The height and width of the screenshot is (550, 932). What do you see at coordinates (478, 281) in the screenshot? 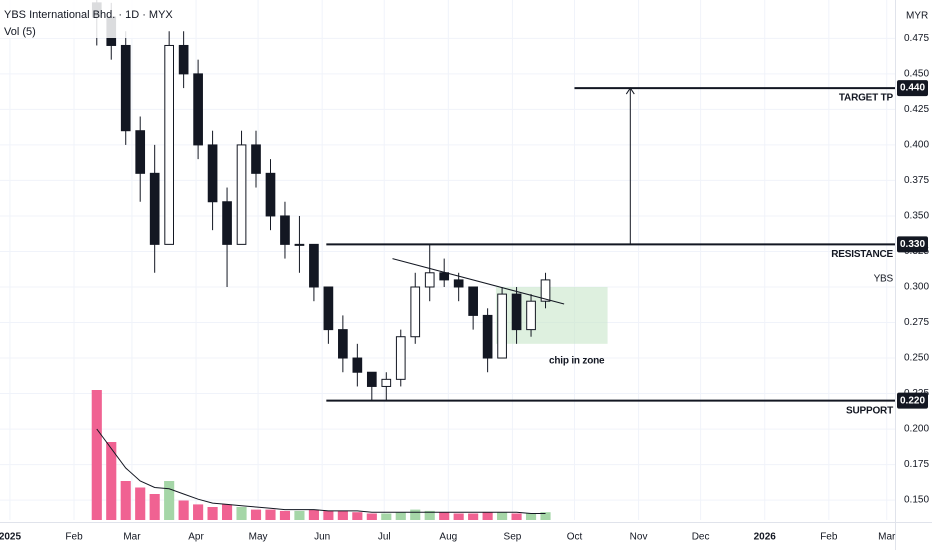
I see `trendline` at bounding box center [478, 281].